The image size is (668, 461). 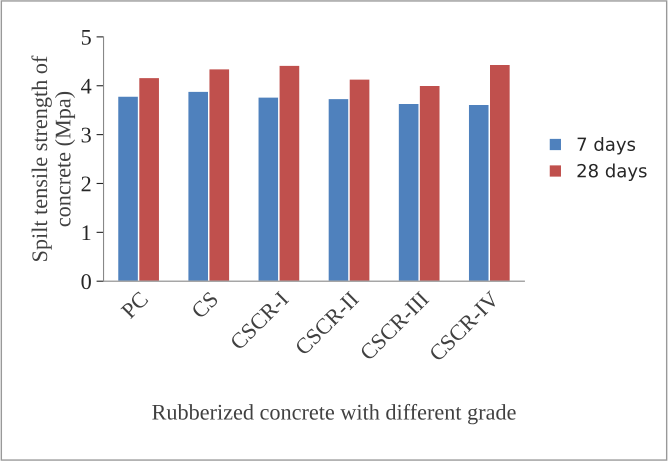 I want to click on y-tick-label: 3, so click(x=86, y=135).